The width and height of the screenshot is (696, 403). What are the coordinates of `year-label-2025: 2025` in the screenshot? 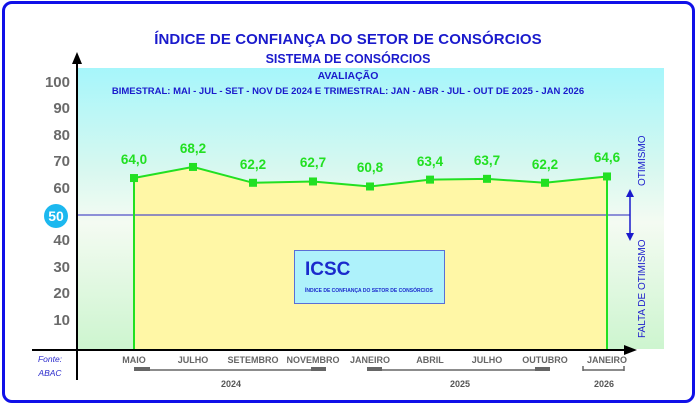 It's located at (460, 384).